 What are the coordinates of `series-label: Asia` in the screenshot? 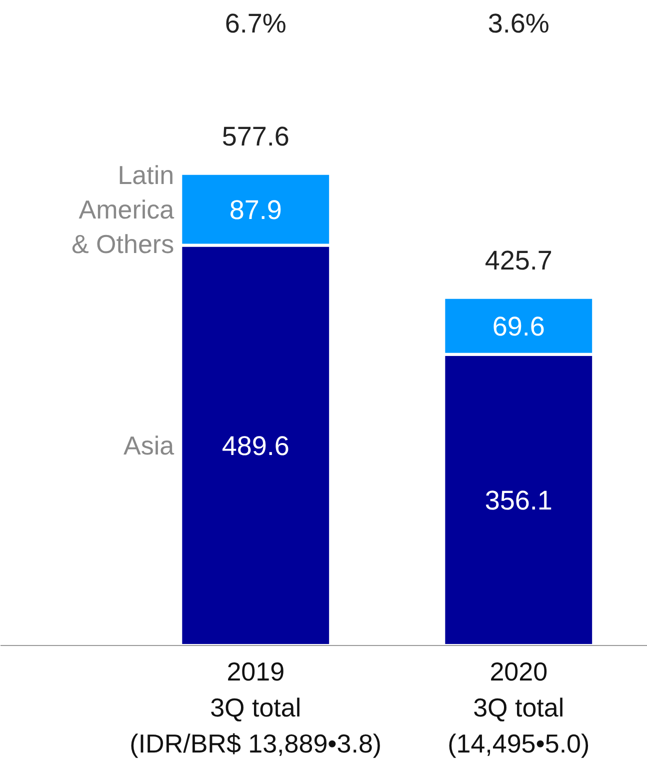 It's located at (149, 445).